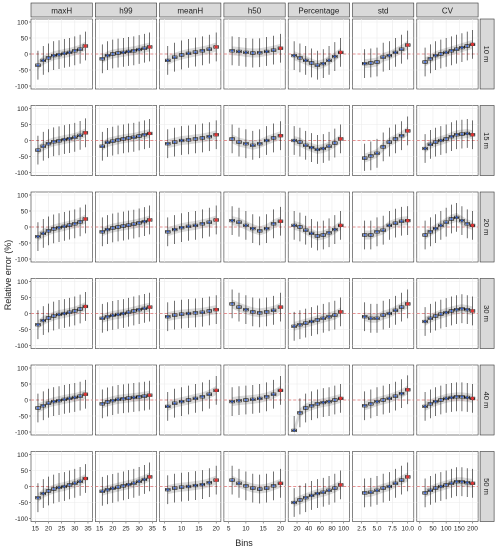 The image size is (498, 555). I want to click on x-tick-label: 5.0, so click(376, 529).